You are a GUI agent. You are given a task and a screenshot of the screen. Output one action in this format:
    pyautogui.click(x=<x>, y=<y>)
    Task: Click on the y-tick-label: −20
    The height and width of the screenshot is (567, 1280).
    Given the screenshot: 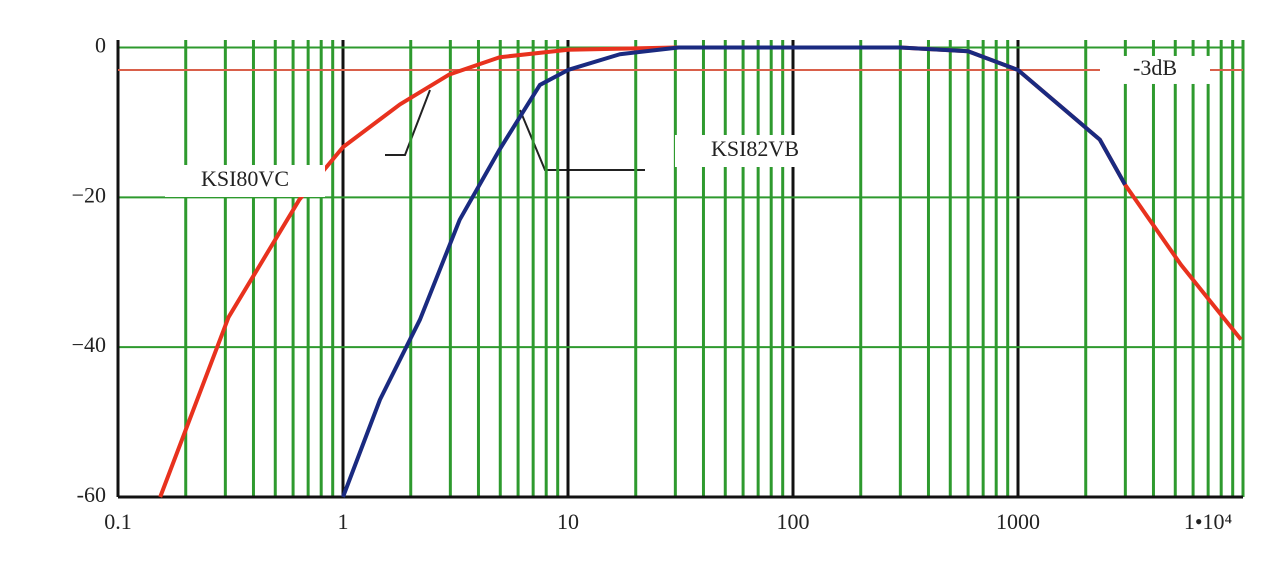 What is the action you would take?
    pyautogui.click(x=89, y=194)
    